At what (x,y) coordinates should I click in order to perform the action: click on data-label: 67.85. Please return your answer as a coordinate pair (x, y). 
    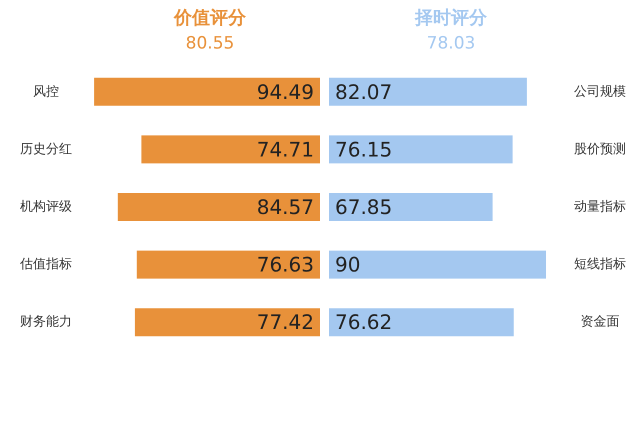
    Looking at the image, I should click on (363, 207).